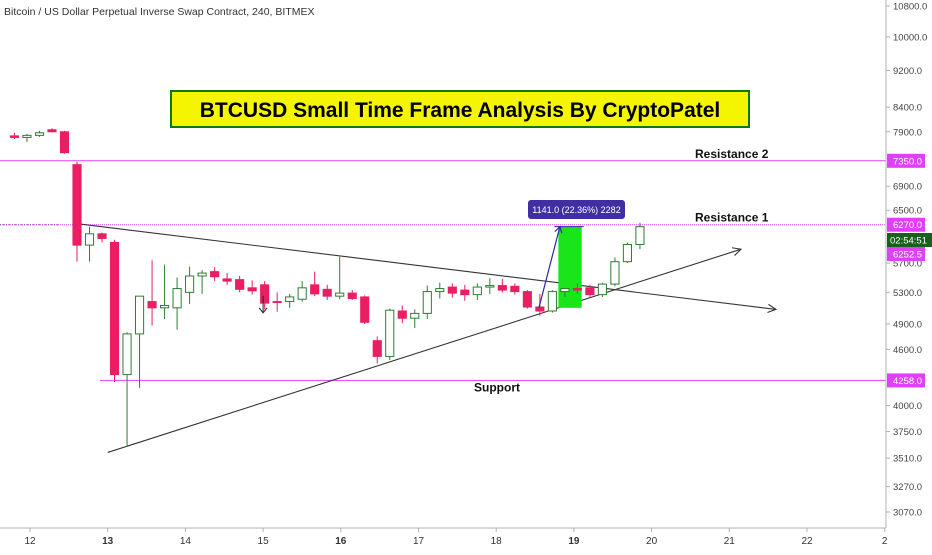 The width and height of the screenshot is (932, 555). Describe the element at coordinates (885, 541) in the screenshot. I see `x-tick-label: 2` at that location.